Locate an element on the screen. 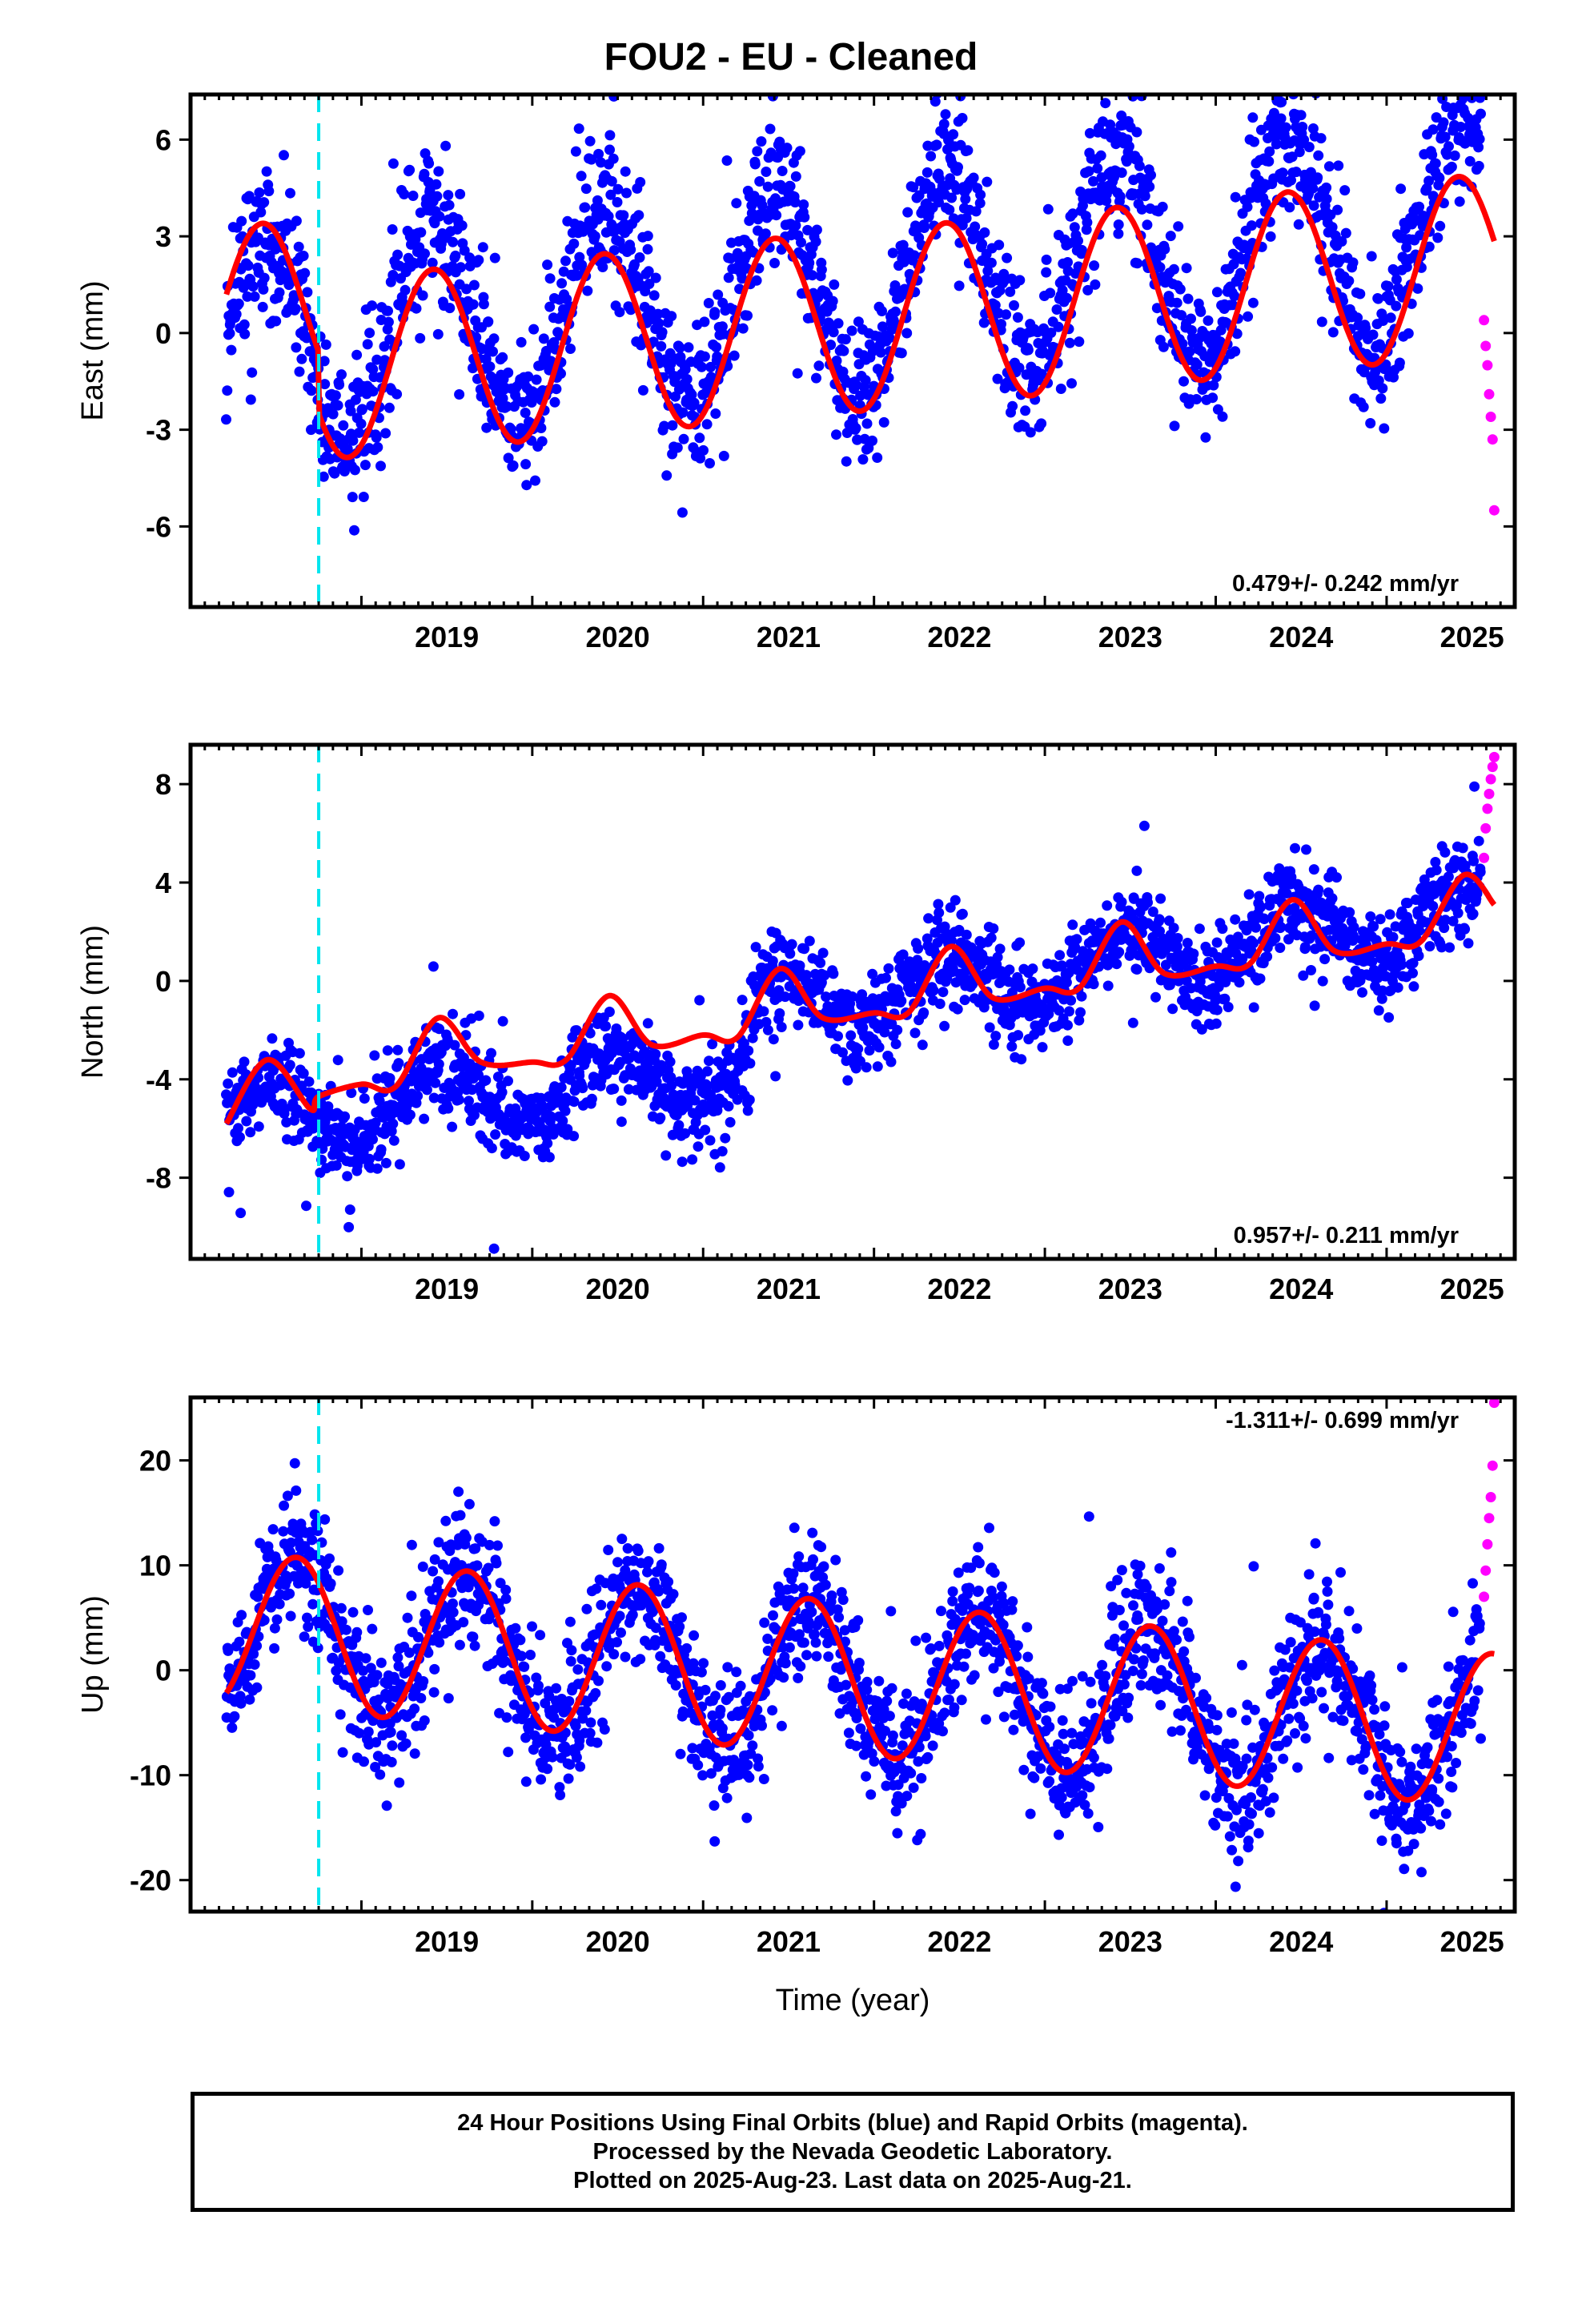  rate-label: 0.479+/- 0.242 mm/yr is located at coordinates (1345, 584).